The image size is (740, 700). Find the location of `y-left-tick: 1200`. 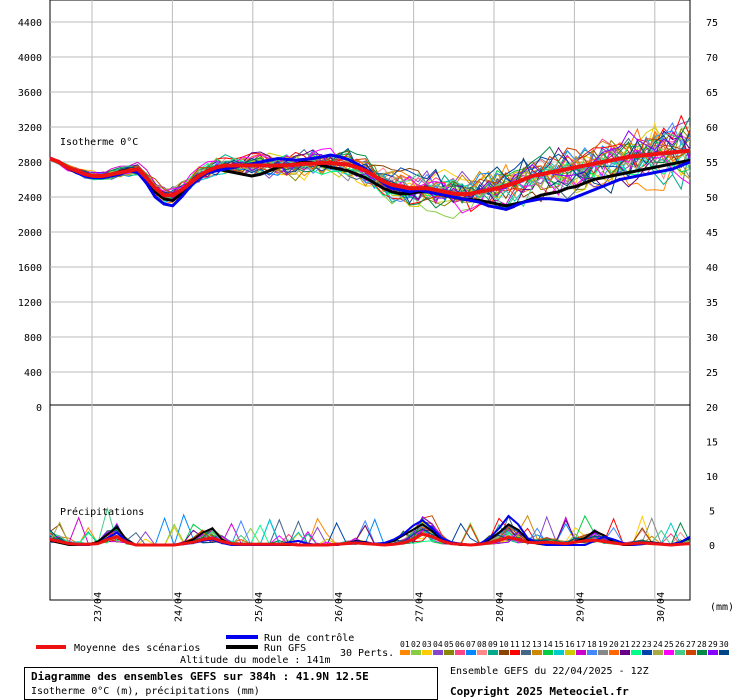

y-left-tick: 1200 is located at coordinates (30, 303).